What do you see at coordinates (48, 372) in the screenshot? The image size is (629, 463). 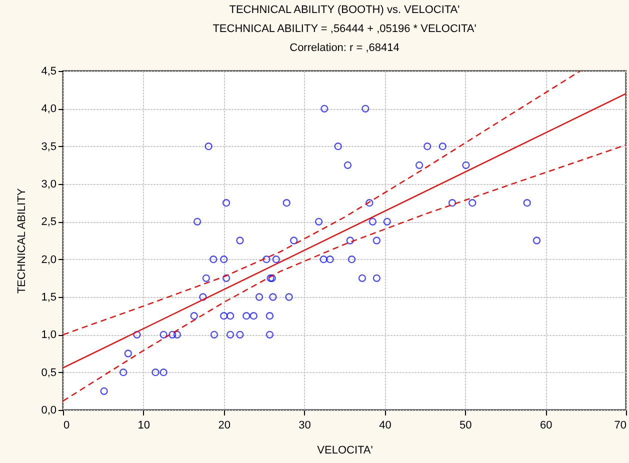 I see `y-tick-label: 0,5` at bounding box center [48, 372].